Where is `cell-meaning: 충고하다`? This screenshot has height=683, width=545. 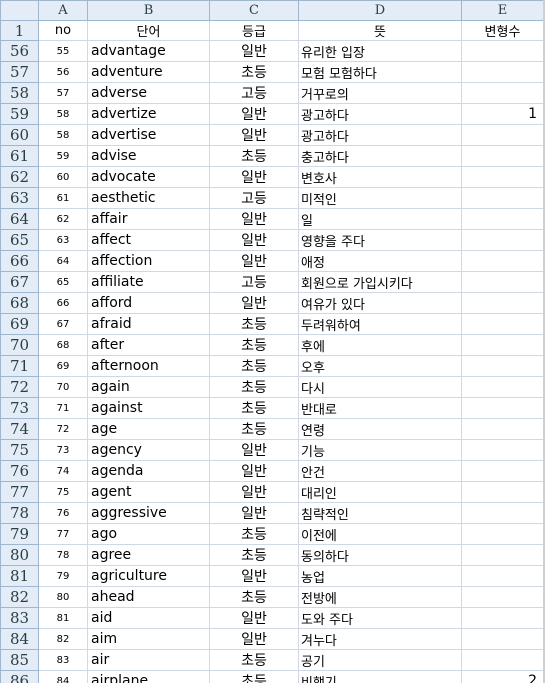
cell-meaning: 충고하다 is located at coordinates (380, 156).